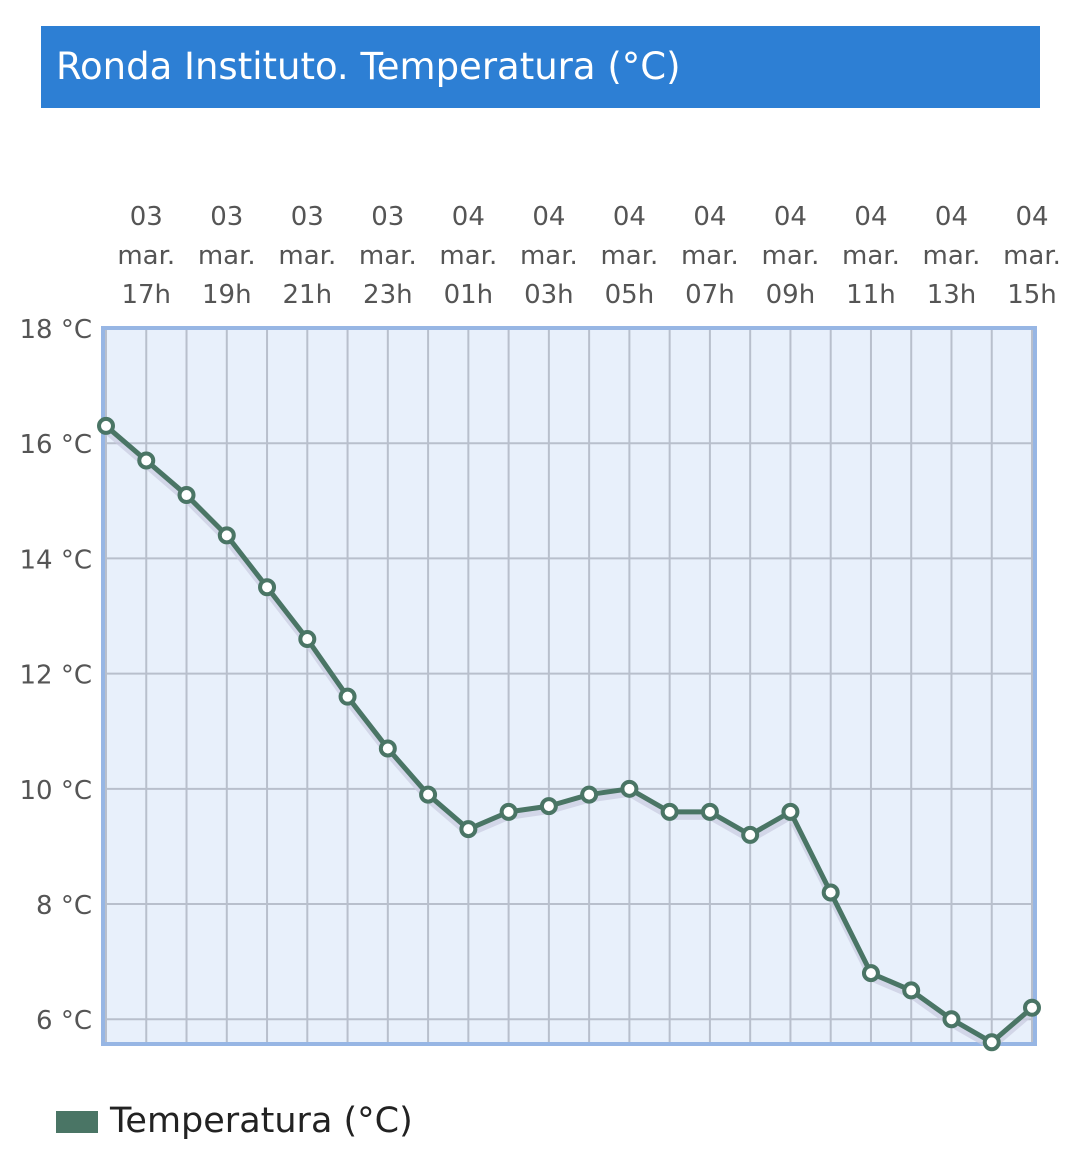  Describe the element at coordinates (790, 256) in the screenshot. I see `x-tick-label: 04 mar. 09h` at that location.